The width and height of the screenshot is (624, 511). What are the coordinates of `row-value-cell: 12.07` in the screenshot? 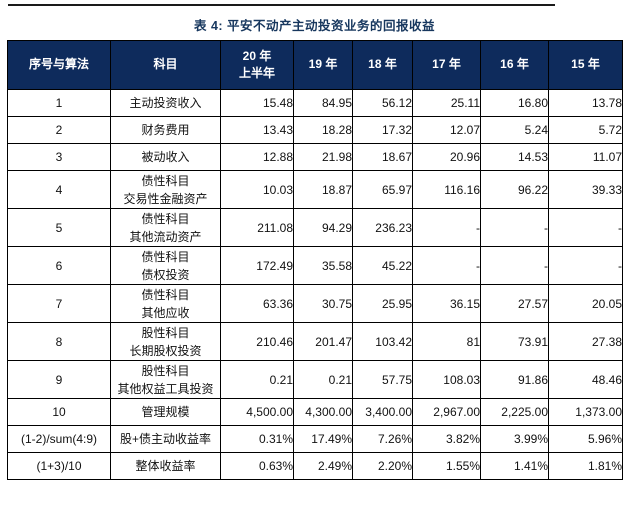 It's located at (446, 130).